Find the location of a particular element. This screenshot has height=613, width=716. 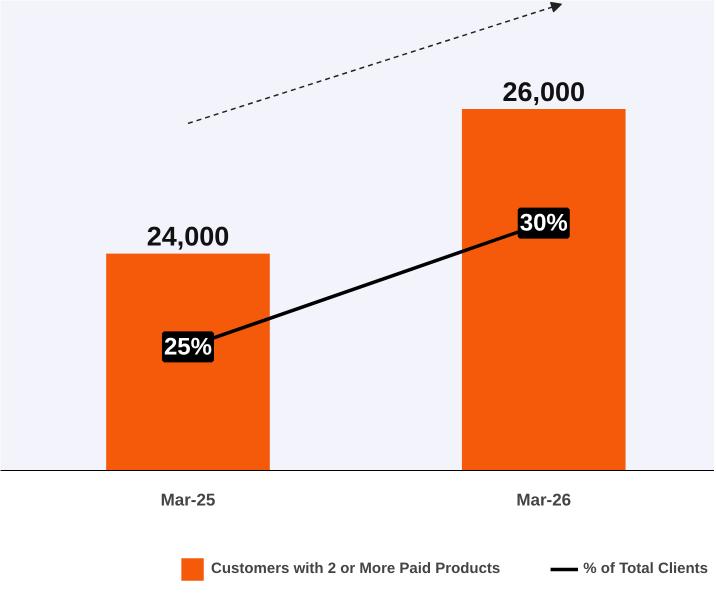

x-tick-label: Mar-26 is located at coordinates (544, 500).